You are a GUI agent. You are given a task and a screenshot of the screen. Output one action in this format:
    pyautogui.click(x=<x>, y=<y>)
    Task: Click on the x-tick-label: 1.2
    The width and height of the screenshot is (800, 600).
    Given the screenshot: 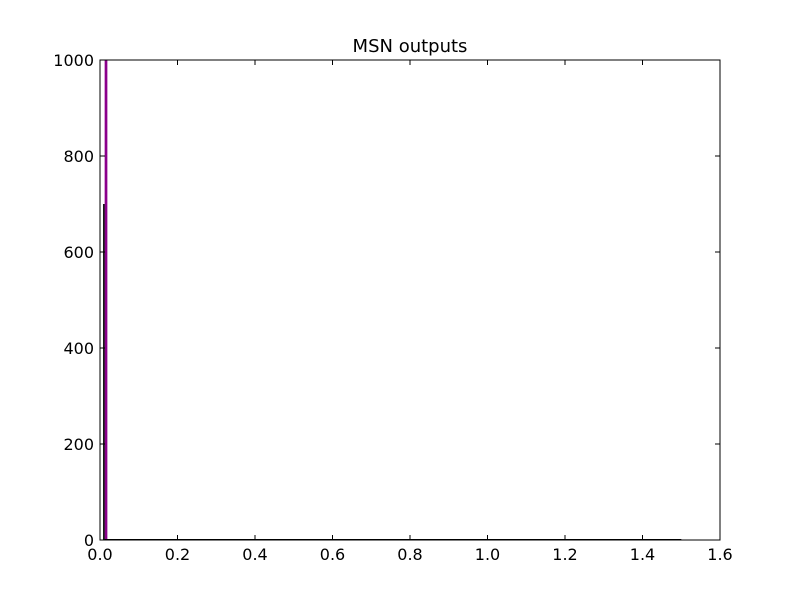 What is the action you would take?
    pyautogui.click(x=564, y=554)
    